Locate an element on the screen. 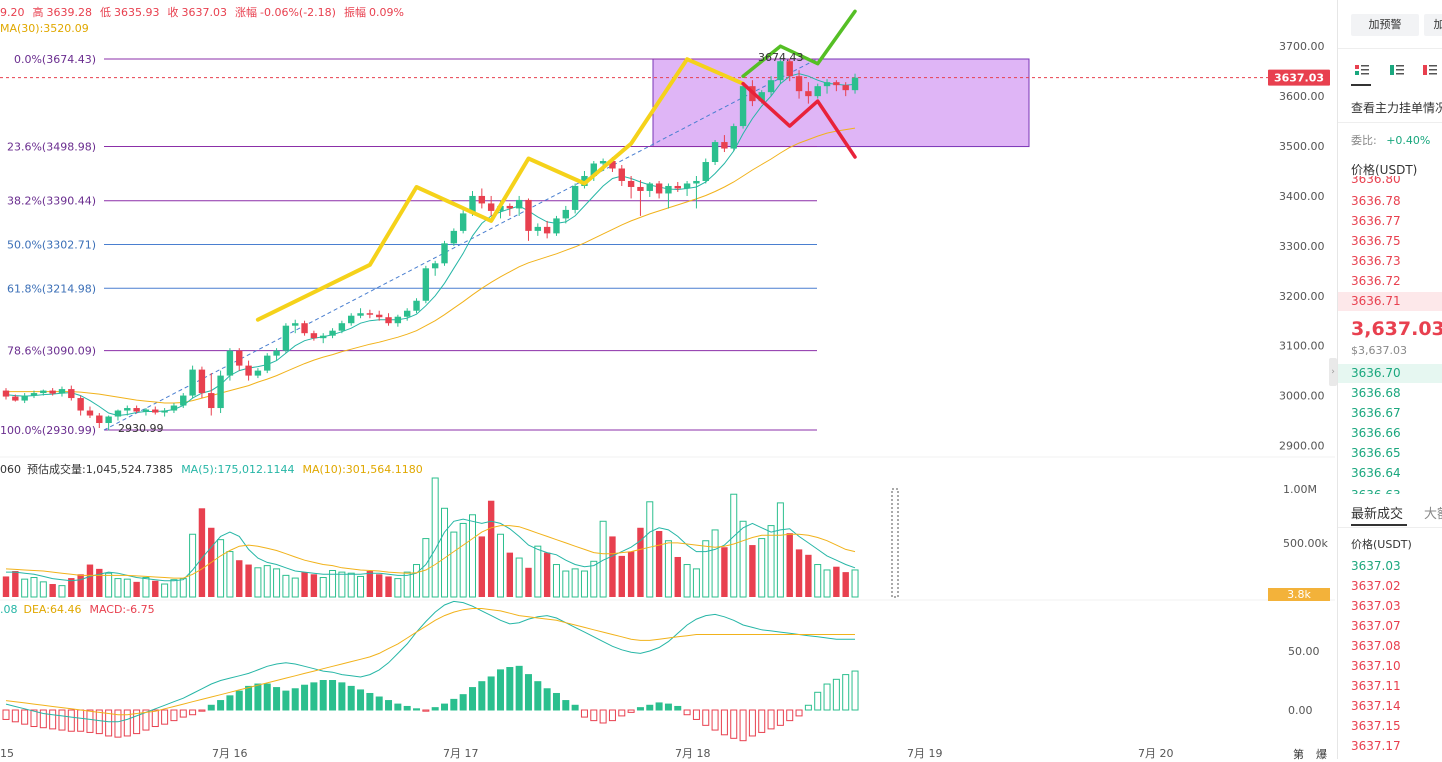 This screenshot has height=762, width=1442. bid-price-row: 3636.68 is located at coordinates (1376, 393).